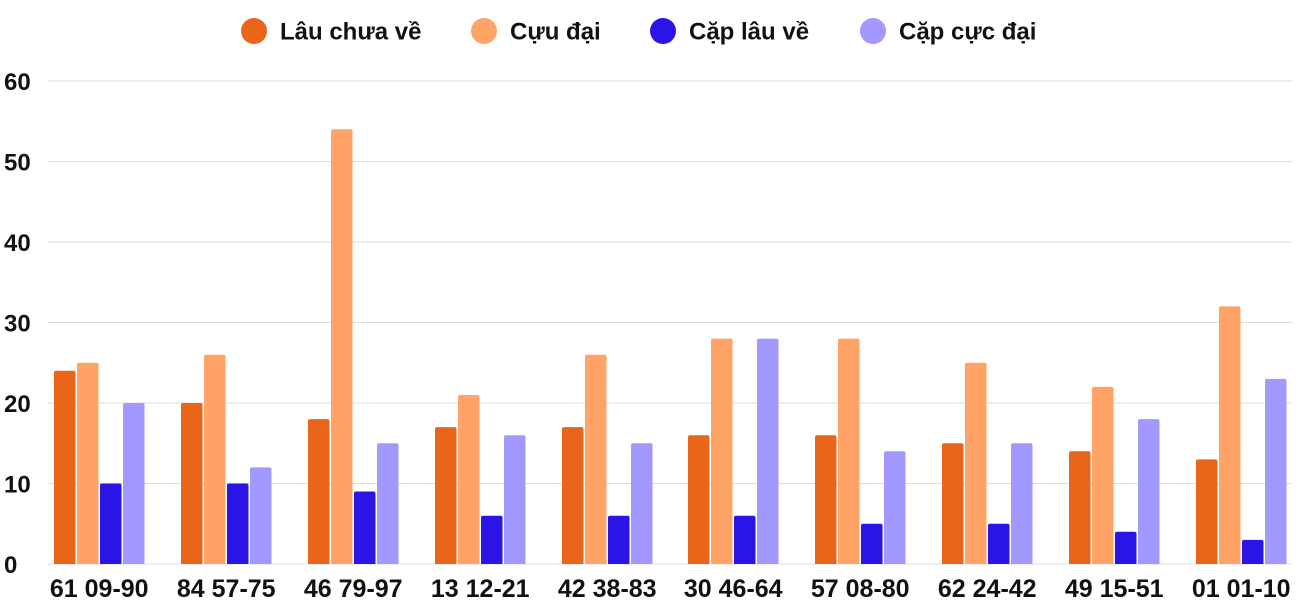  What do you see at coordinates (638, 32) in the screenshot?
I see `legend: Lâu chưa về Cựu đại Cặp lâu về Cặp cực đại` at bounding box center [638, 32].